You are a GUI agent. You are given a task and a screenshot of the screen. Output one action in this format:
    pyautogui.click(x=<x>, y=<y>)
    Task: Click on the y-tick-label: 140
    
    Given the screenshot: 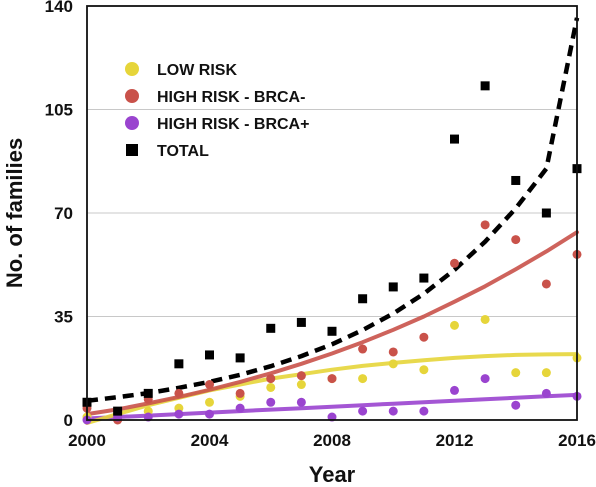 What is the action you would take?
    pyautogui.click(x=59, y=8)
    